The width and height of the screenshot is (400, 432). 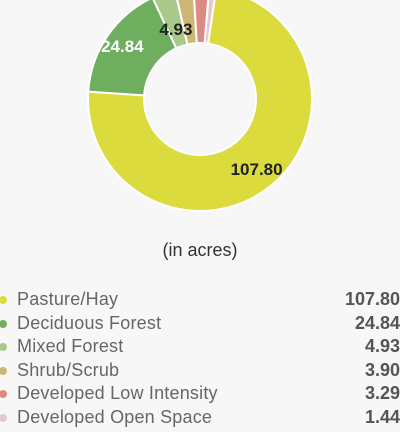 I want to click on legend-label: Deciduous Forest, so click(x=89, y=322).